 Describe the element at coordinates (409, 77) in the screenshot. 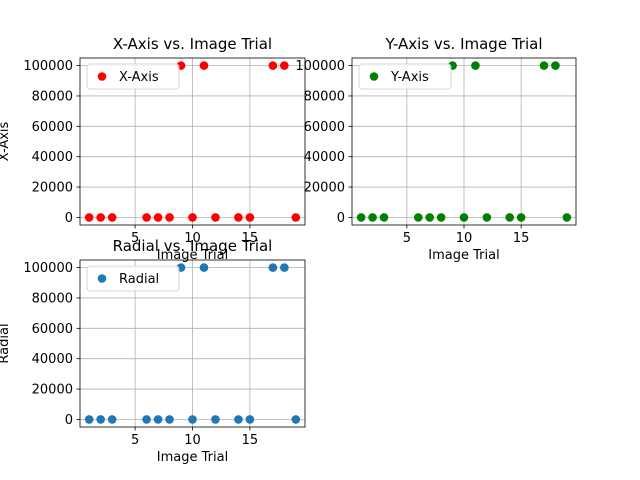

I see `legend-label: Y-Axis` at that location.